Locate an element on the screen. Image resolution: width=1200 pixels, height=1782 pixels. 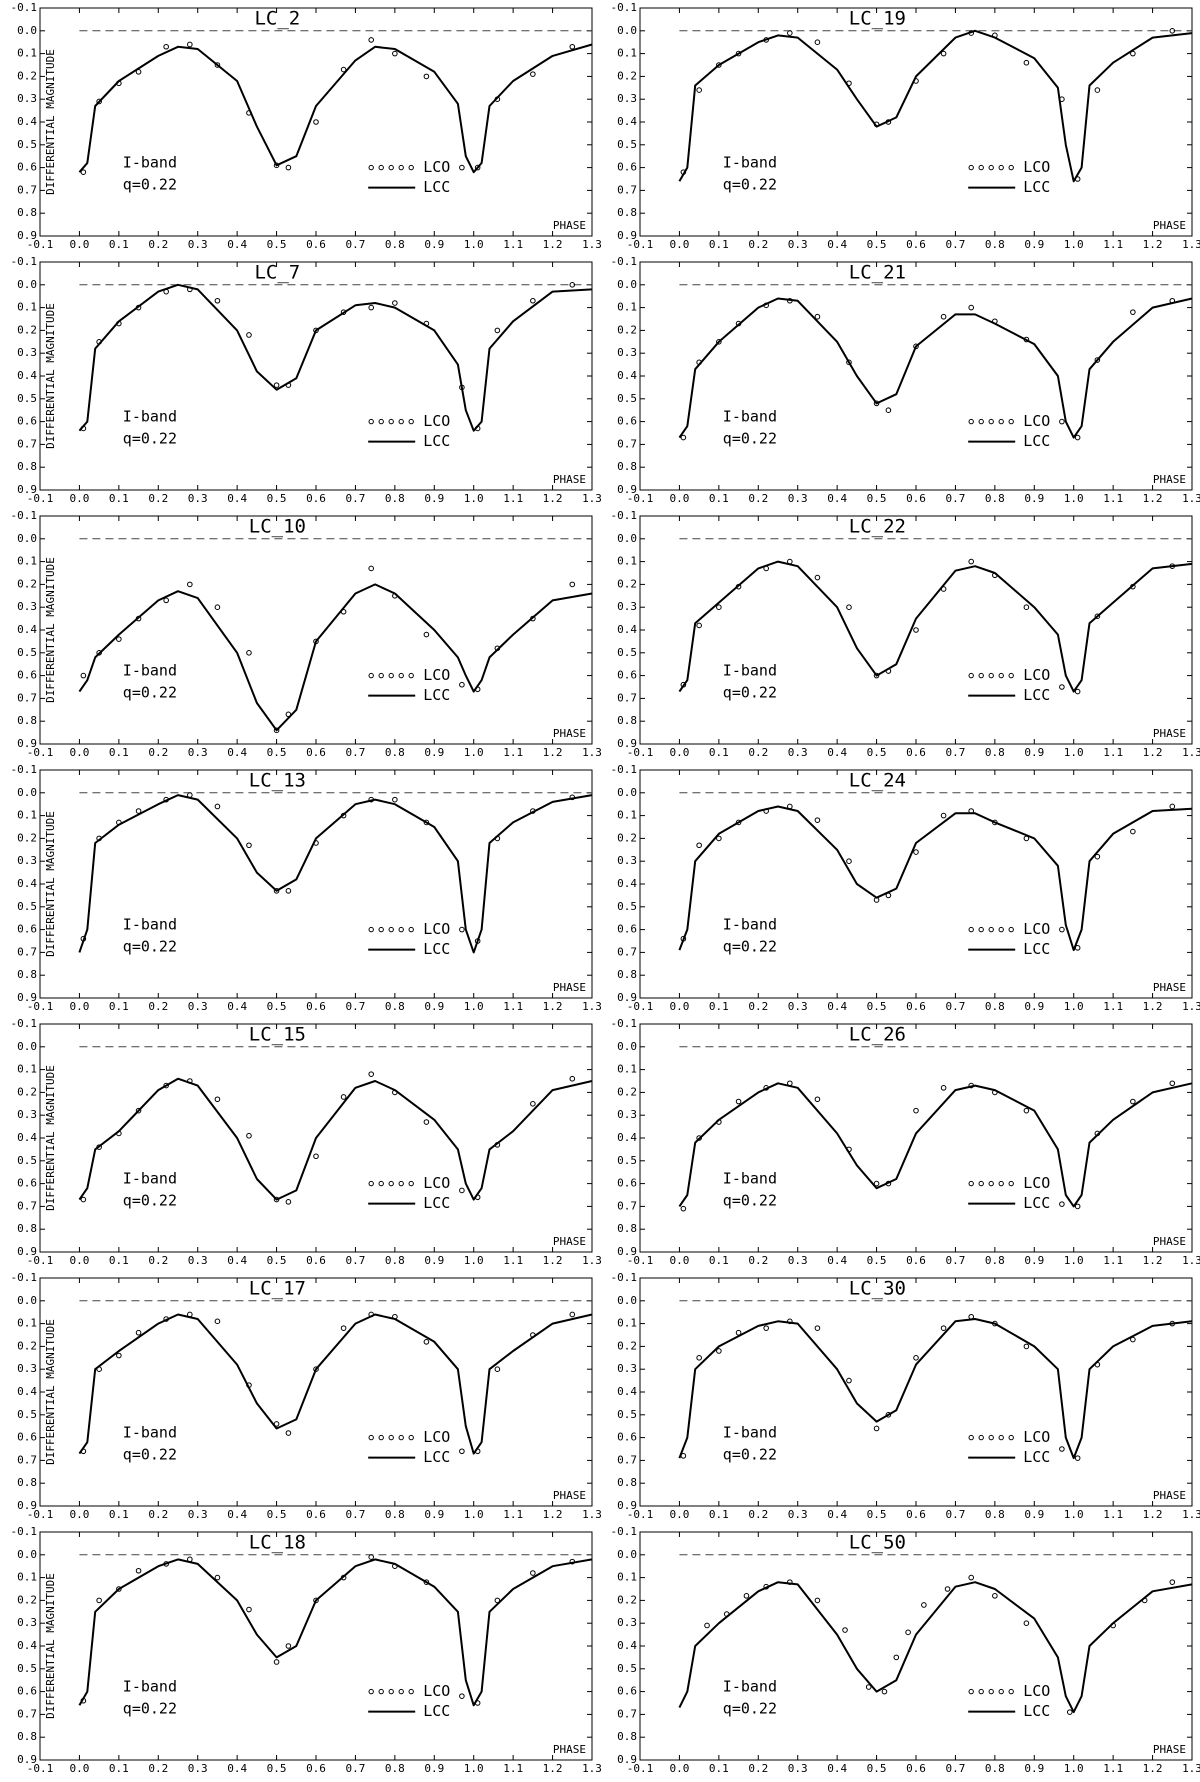
annotation: q=0.22 is located at coordinates (150, 185).